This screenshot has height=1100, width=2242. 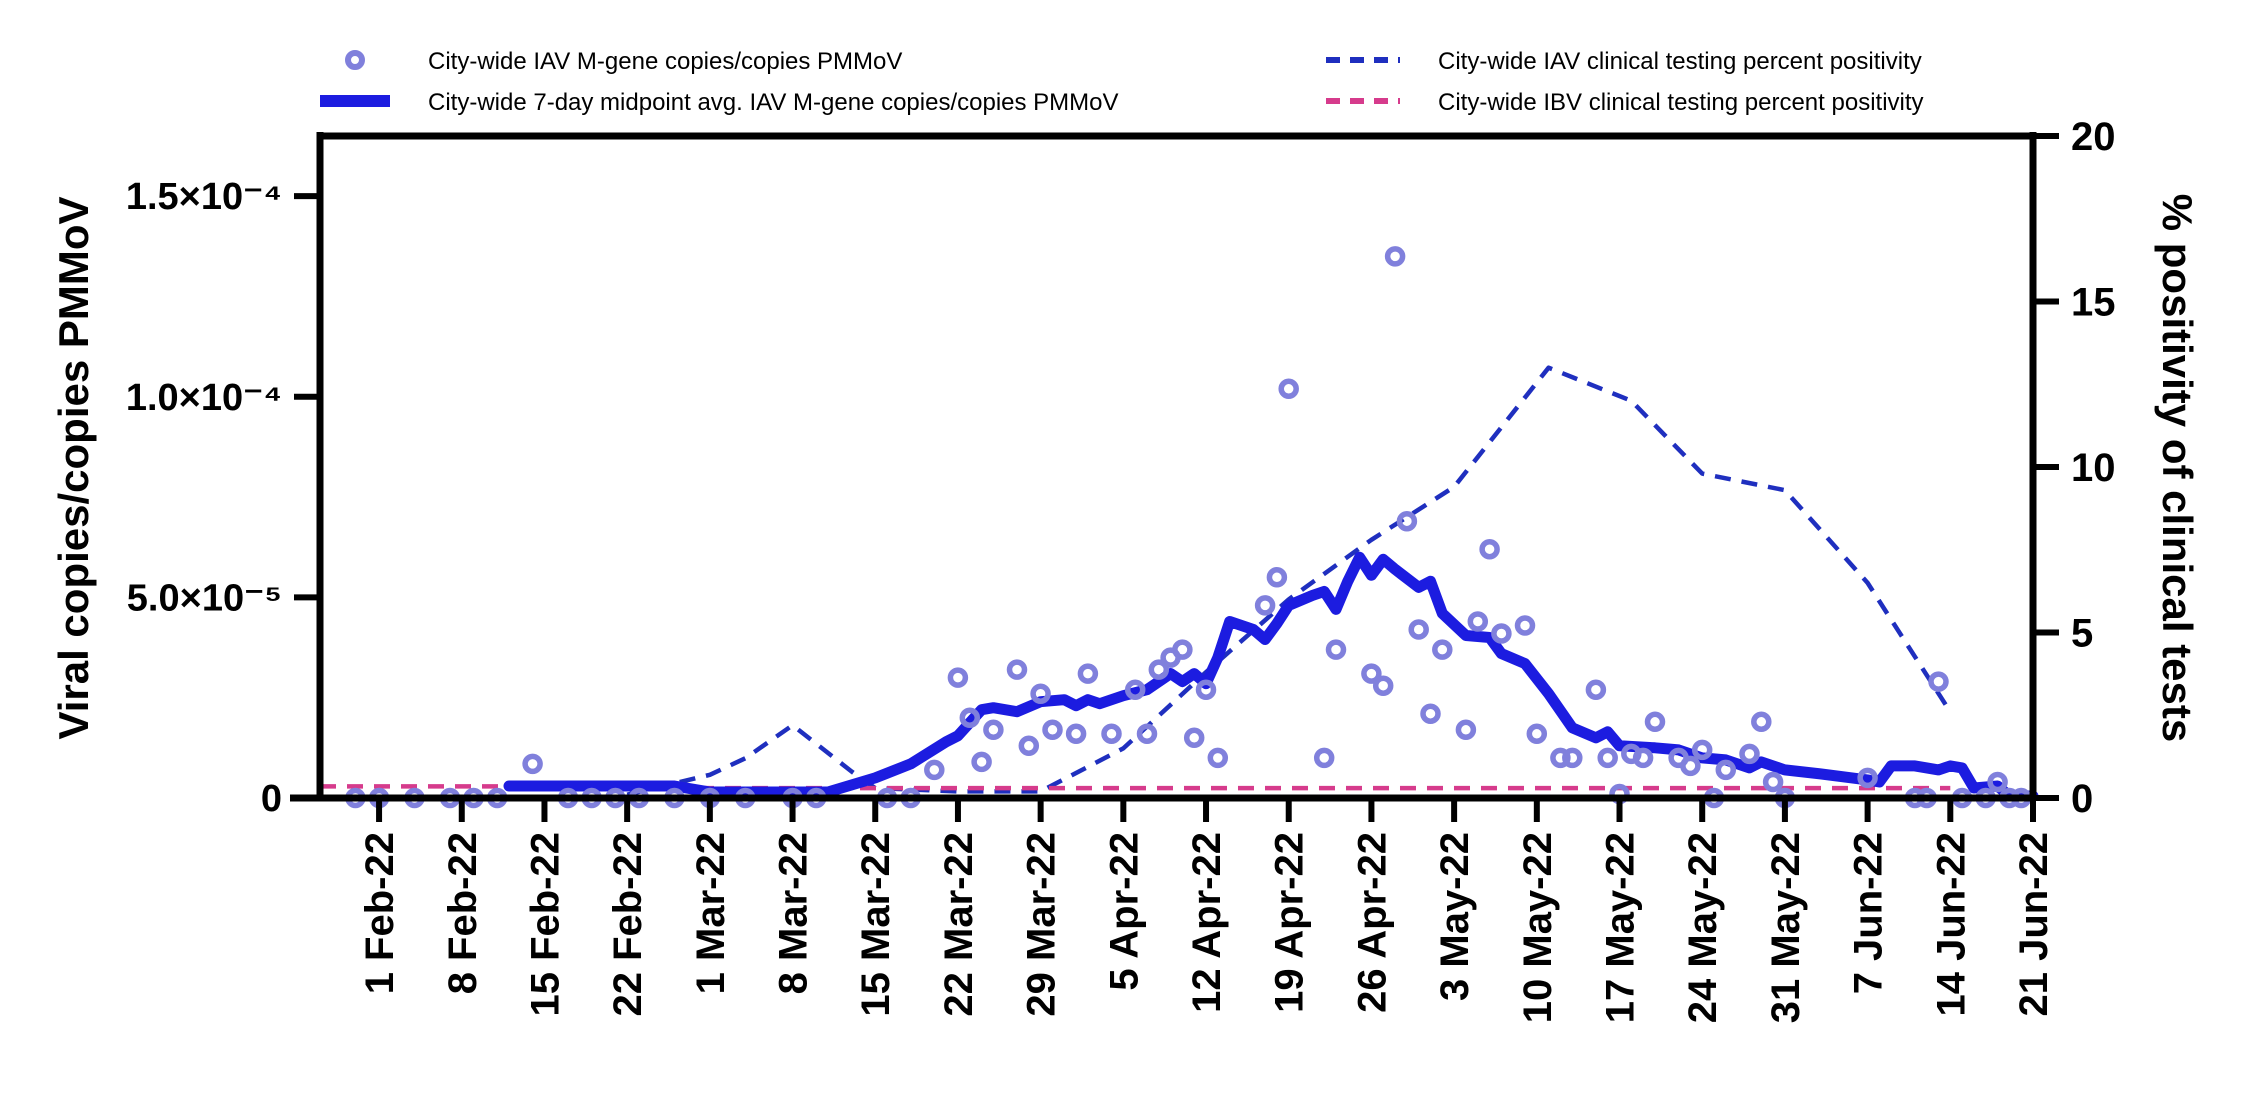 What do you see at coordinates (1455, 916) in the screenshot?
I see `x-tick-label: 3 May-22` at bounding box center [1455, 916].